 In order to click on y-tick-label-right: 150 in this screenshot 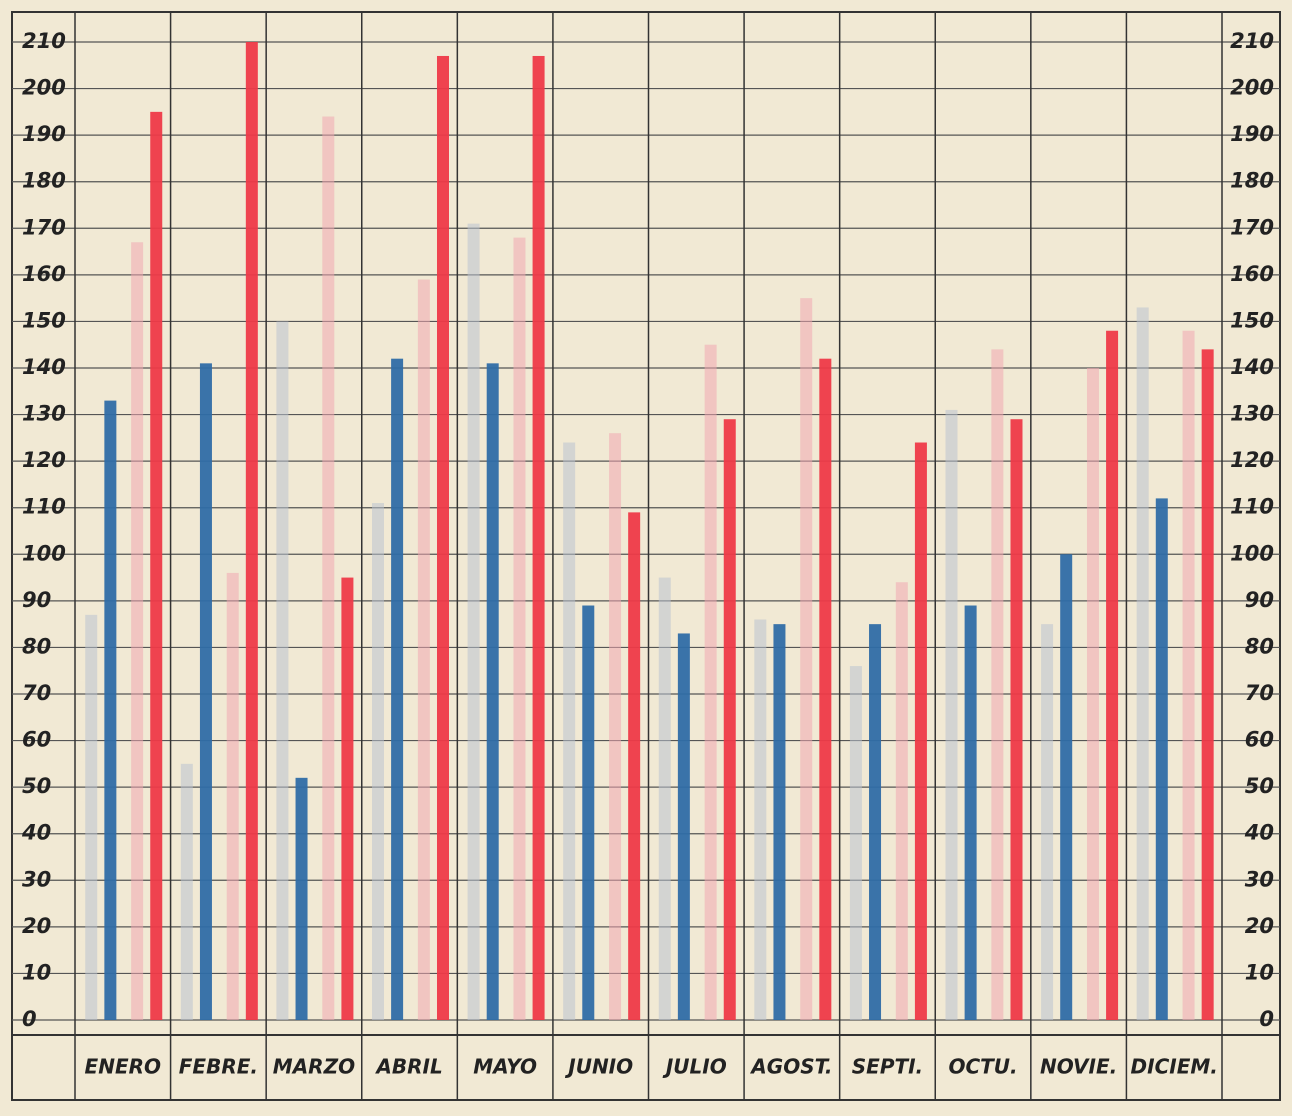, I will do `click(1252, 320)`.